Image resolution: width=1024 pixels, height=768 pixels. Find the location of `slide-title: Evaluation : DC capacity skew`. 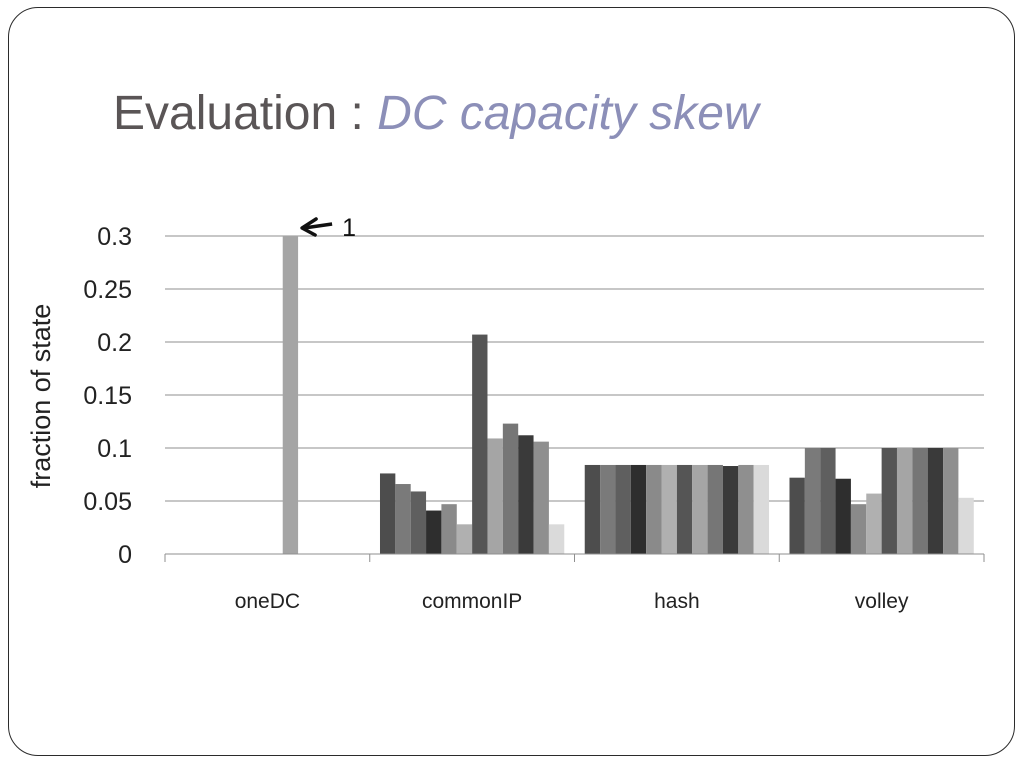

slide-title: Evaluation : DC capacity skew is located at coordinates (436, 113).